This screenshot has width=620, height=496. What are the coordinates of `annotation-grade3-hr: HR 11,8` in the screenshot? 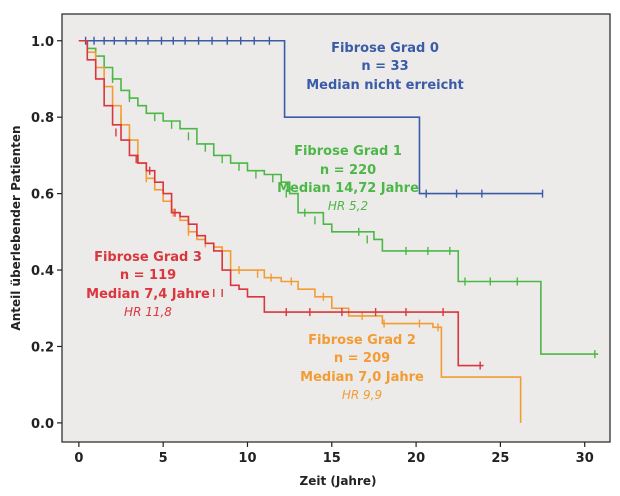 It's located at (148, 312).